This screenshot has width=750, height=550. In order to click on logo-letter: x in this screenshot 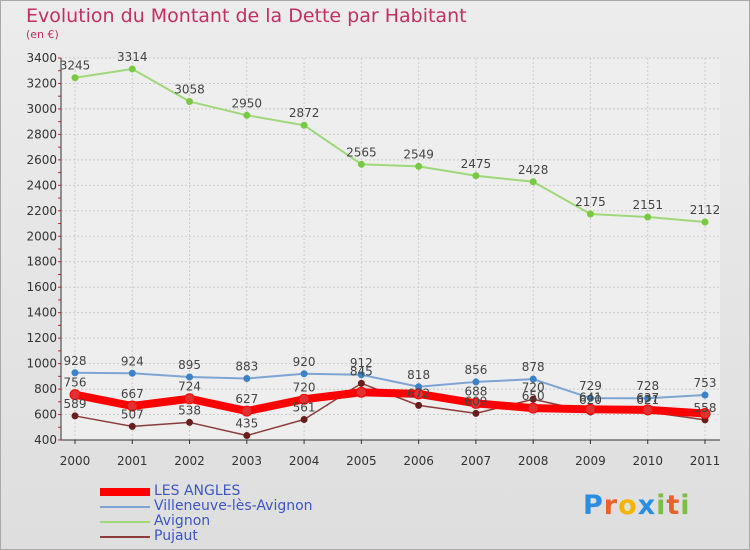, I will do `click(647, 505)`.